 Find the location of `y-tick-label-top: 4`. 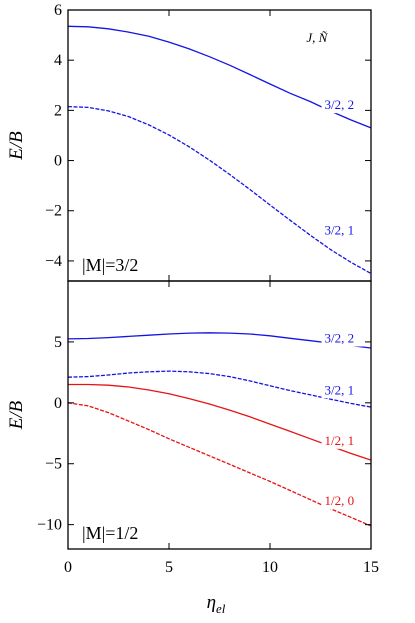

y-tick-label-top: 4 is located at coordinates (58, 60).